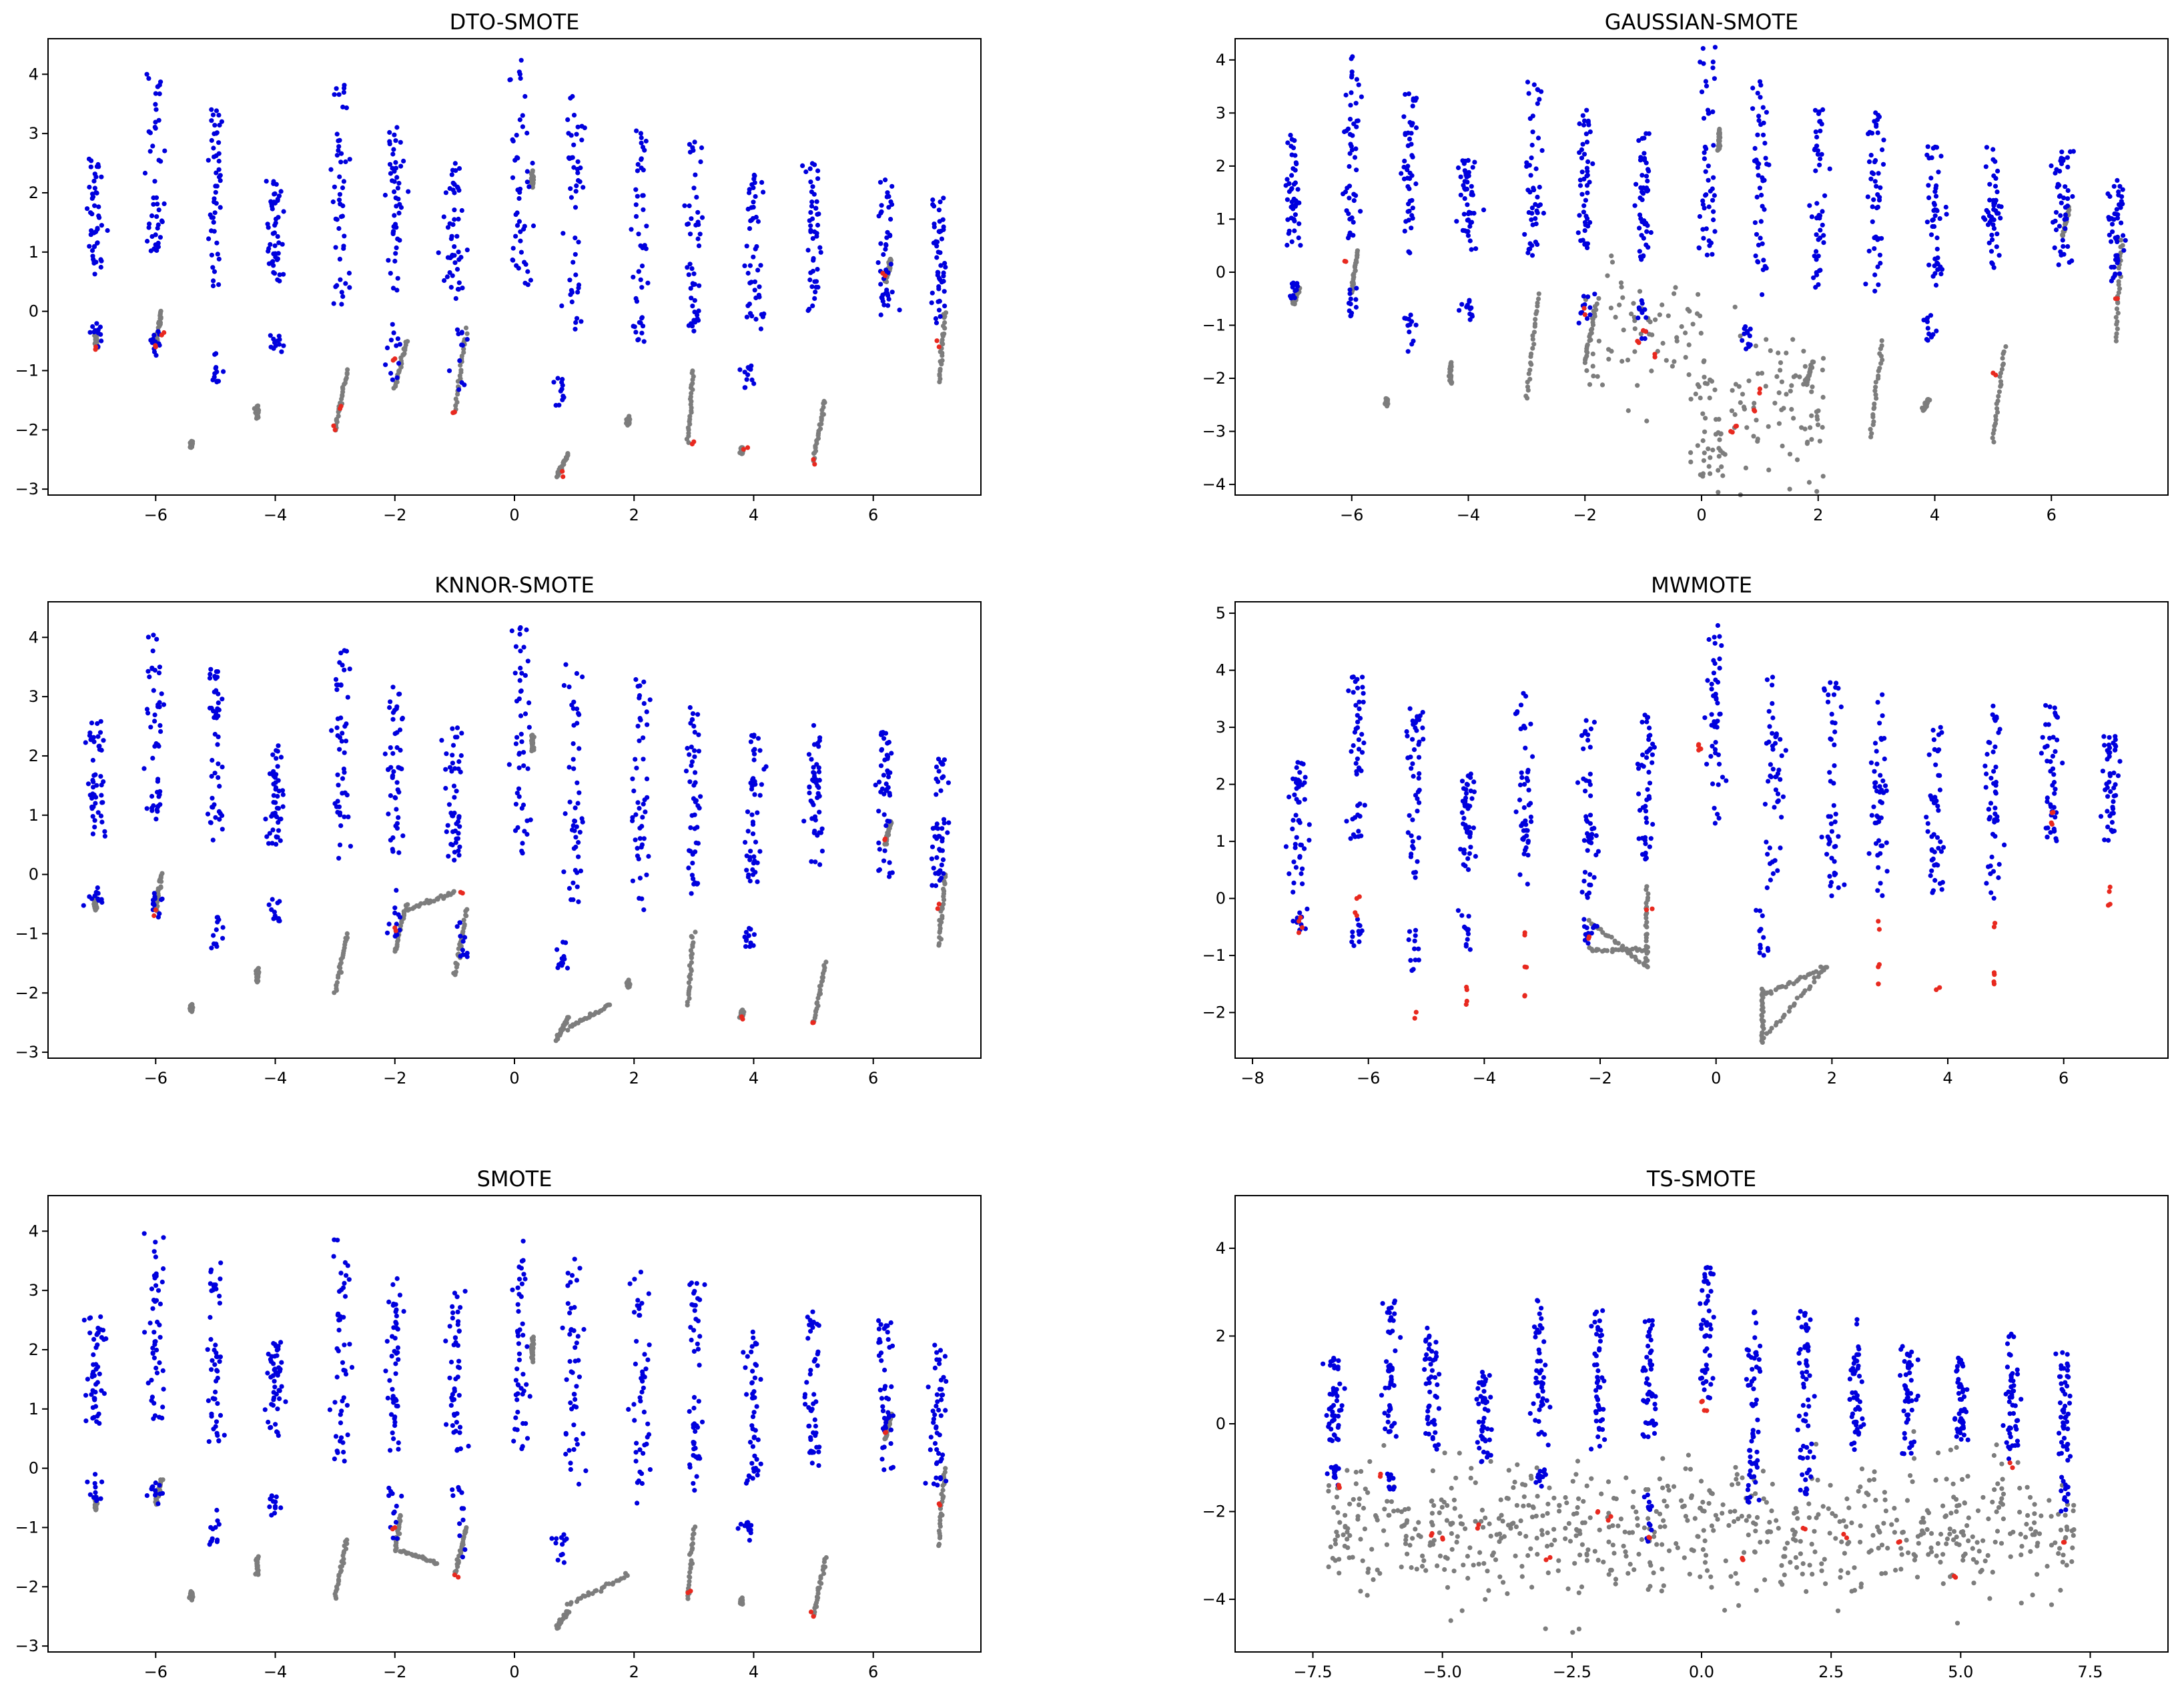  What do you see at coordinates (1214, 431) in the screenshot?
I see `y-tick-label: −3` at bounding box center [1214, 431].